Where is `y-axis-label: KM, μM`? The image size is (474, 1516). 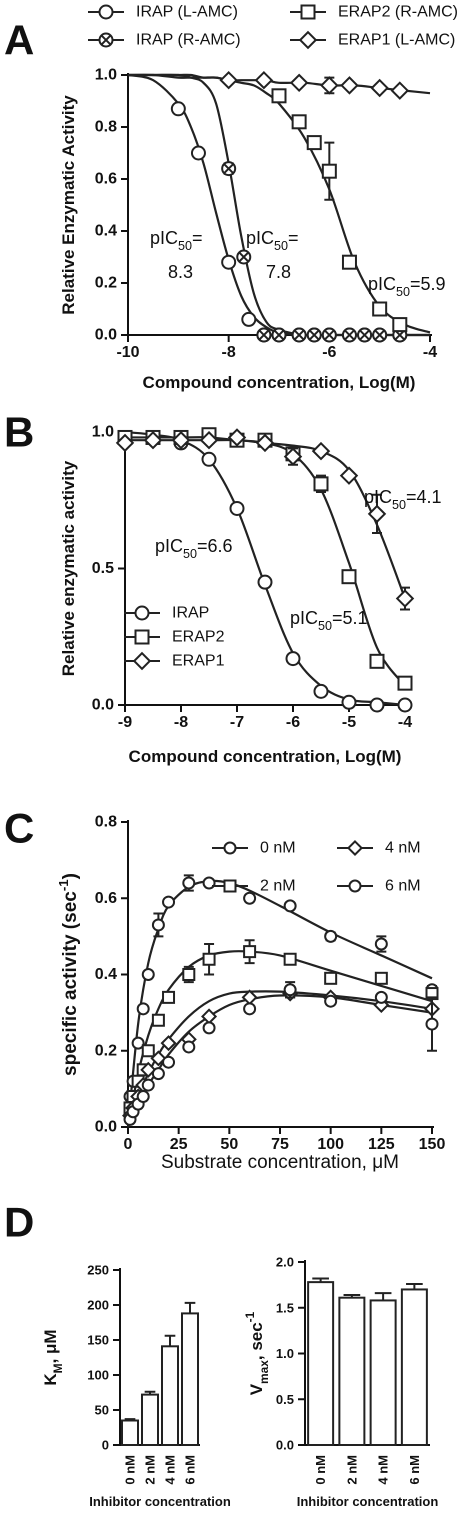
y-axis-label: KM, μM is located at coordinates (53, 1357).